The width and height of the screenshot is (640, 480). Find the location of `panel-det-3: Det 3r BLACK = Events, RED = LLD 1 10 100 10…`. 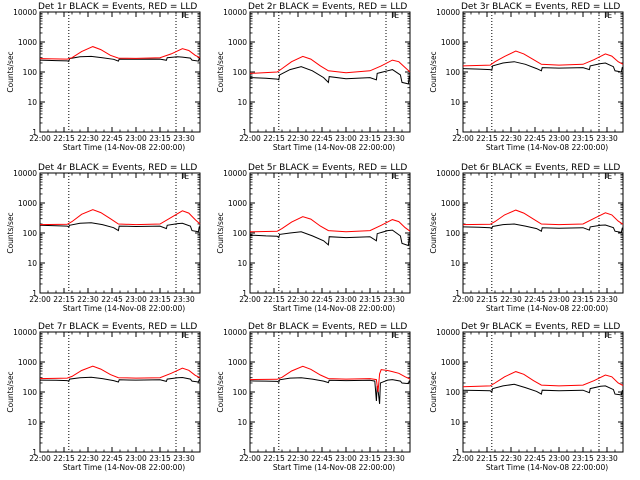

panel-det-3: Det 3r BLACK = Events, RED = LLD 1 10 100 10… is located at coordinates (526, 77).